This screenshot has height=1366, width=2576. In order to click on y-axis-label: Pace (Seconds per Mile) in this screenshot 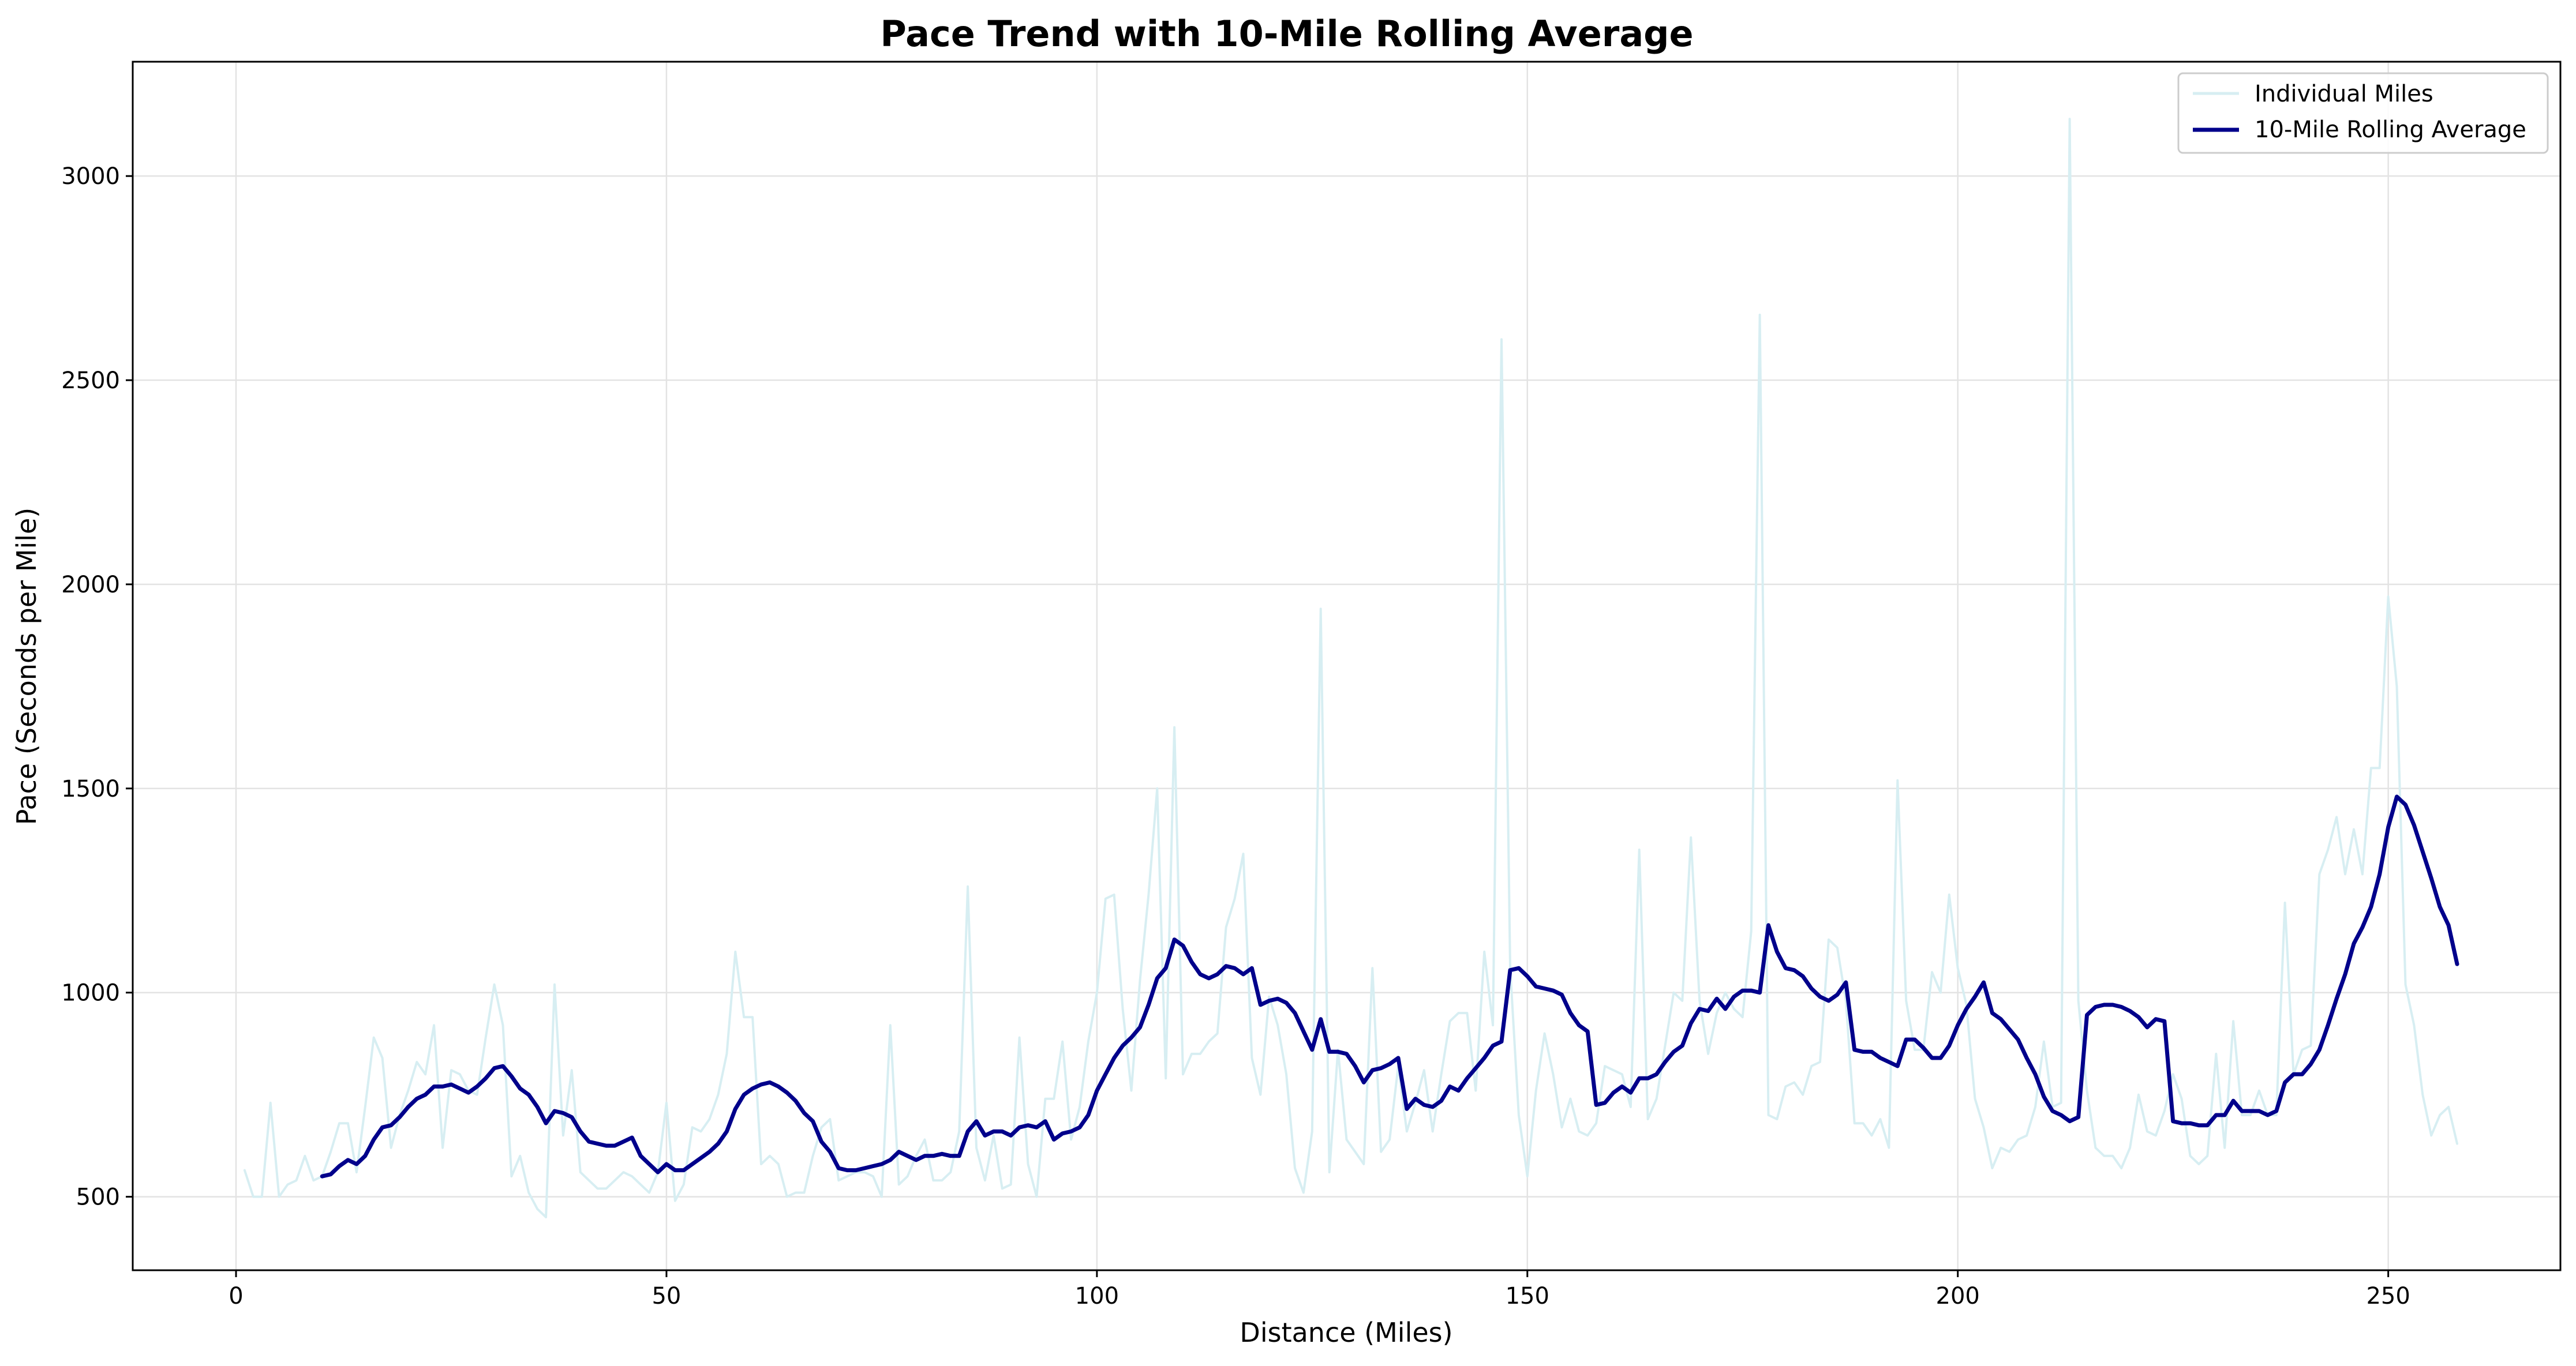, I will do `click(26, 666)`.